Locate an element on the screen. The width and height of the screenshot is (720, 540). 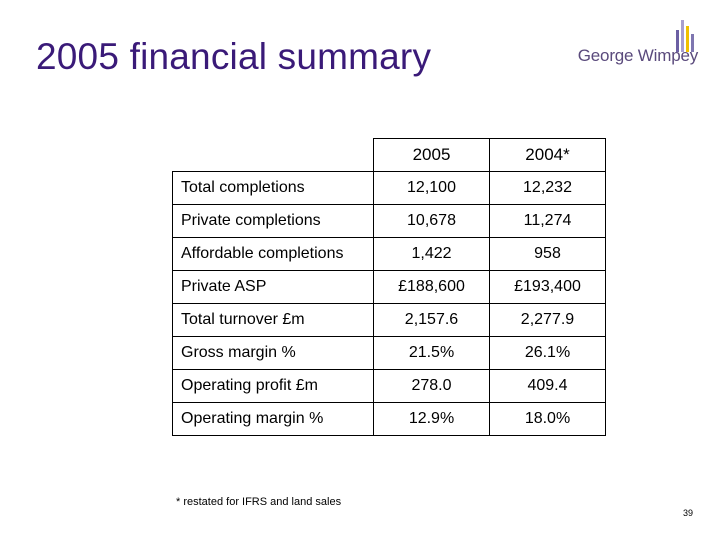
row-label: Operating margin % is located at coordinates (273, 419).